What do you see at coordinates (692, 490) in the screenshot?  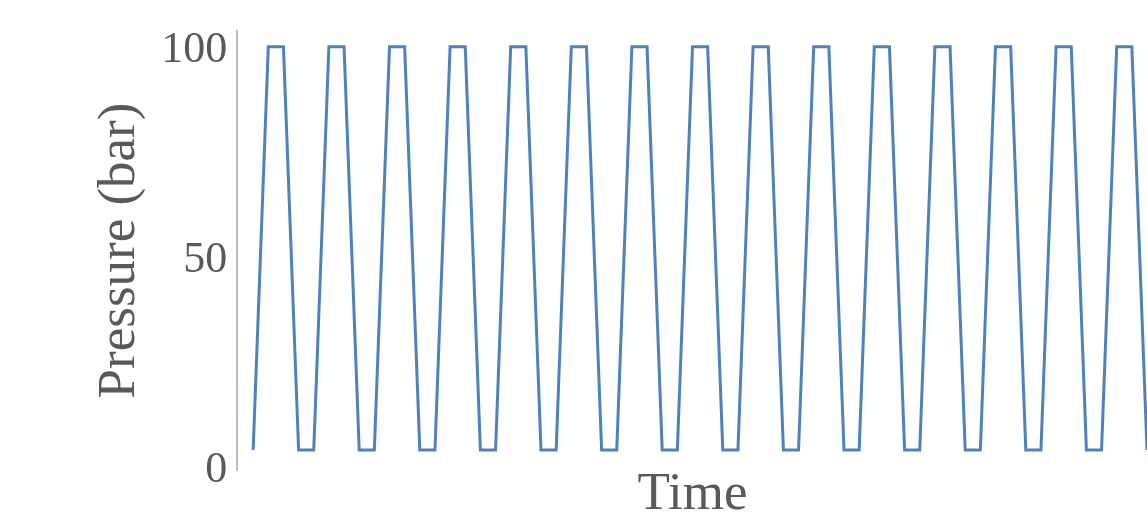 I see `x-axis-title: Time` at bounding box center [692, 490].